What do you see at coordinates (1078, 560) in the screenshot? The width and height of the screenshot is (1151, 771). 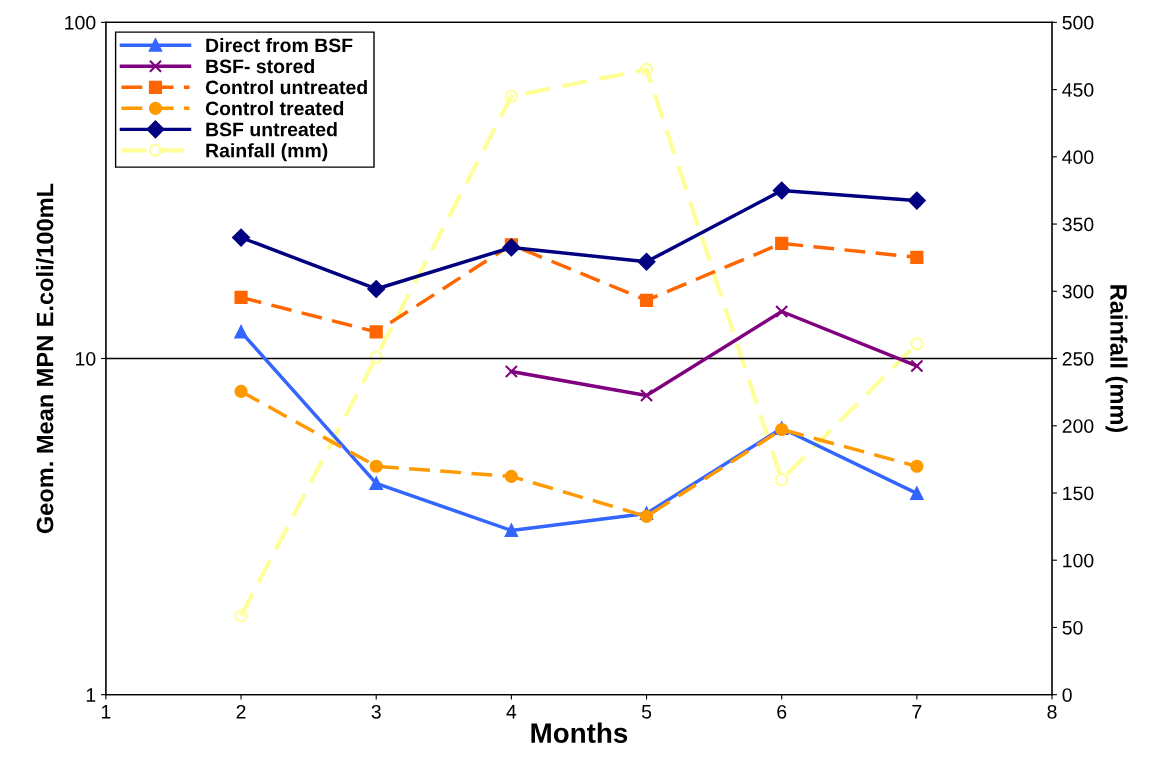 I see `y2-tick-label: 100` at bounding box center [1078, 560].